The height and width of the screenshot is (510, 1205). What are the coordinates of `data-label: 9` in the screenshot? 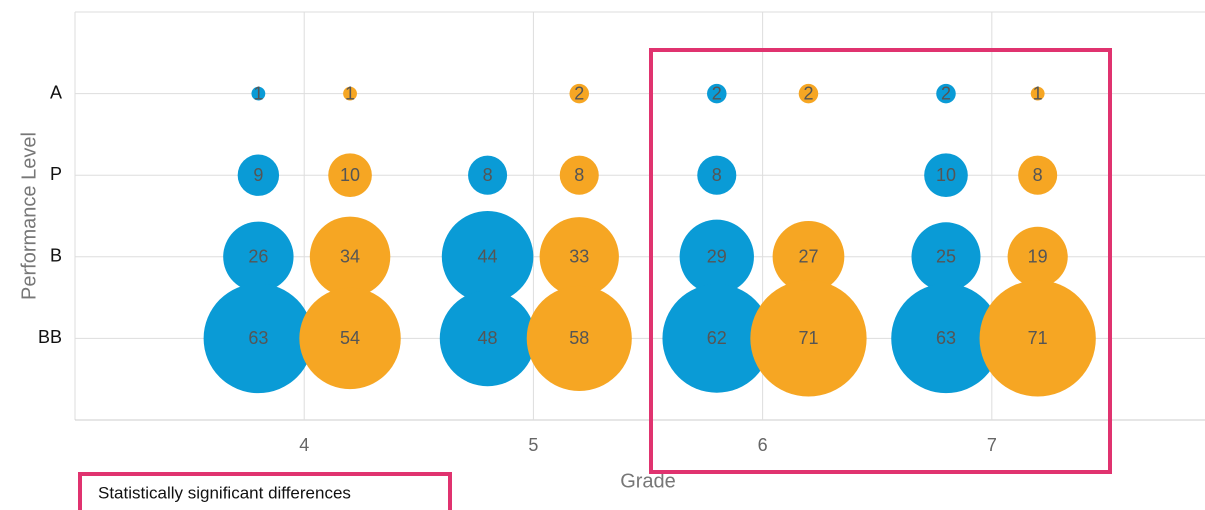 It's located at (258, 175).